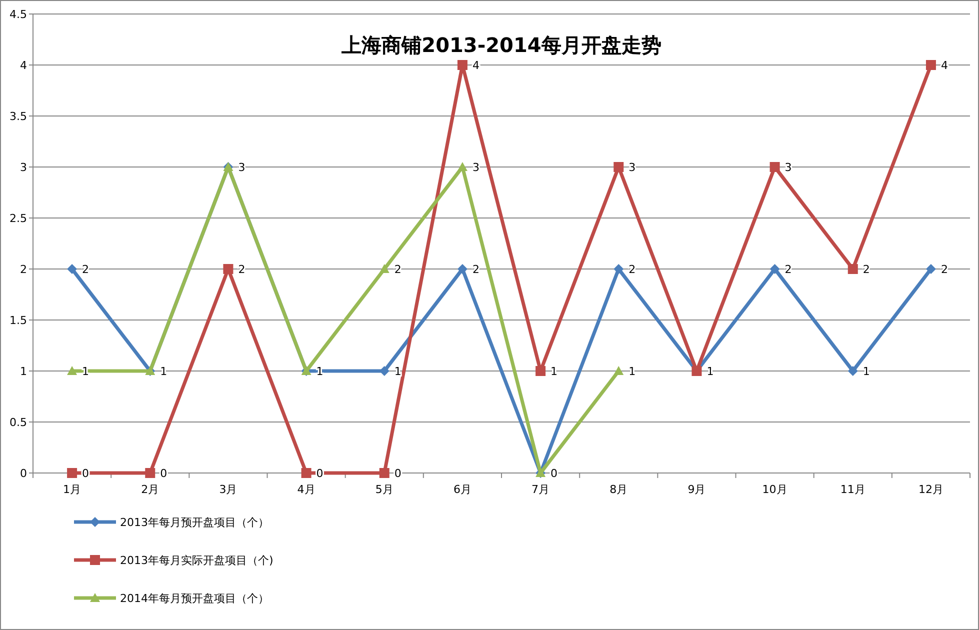 Image resolution: width=979 pixels, height=630 pixels. What do you see at coordinates (194, 598) in the screenshot?
I see `legend-label: 2014年每月预开盘项目（个）` at bounding box center [194, 598].